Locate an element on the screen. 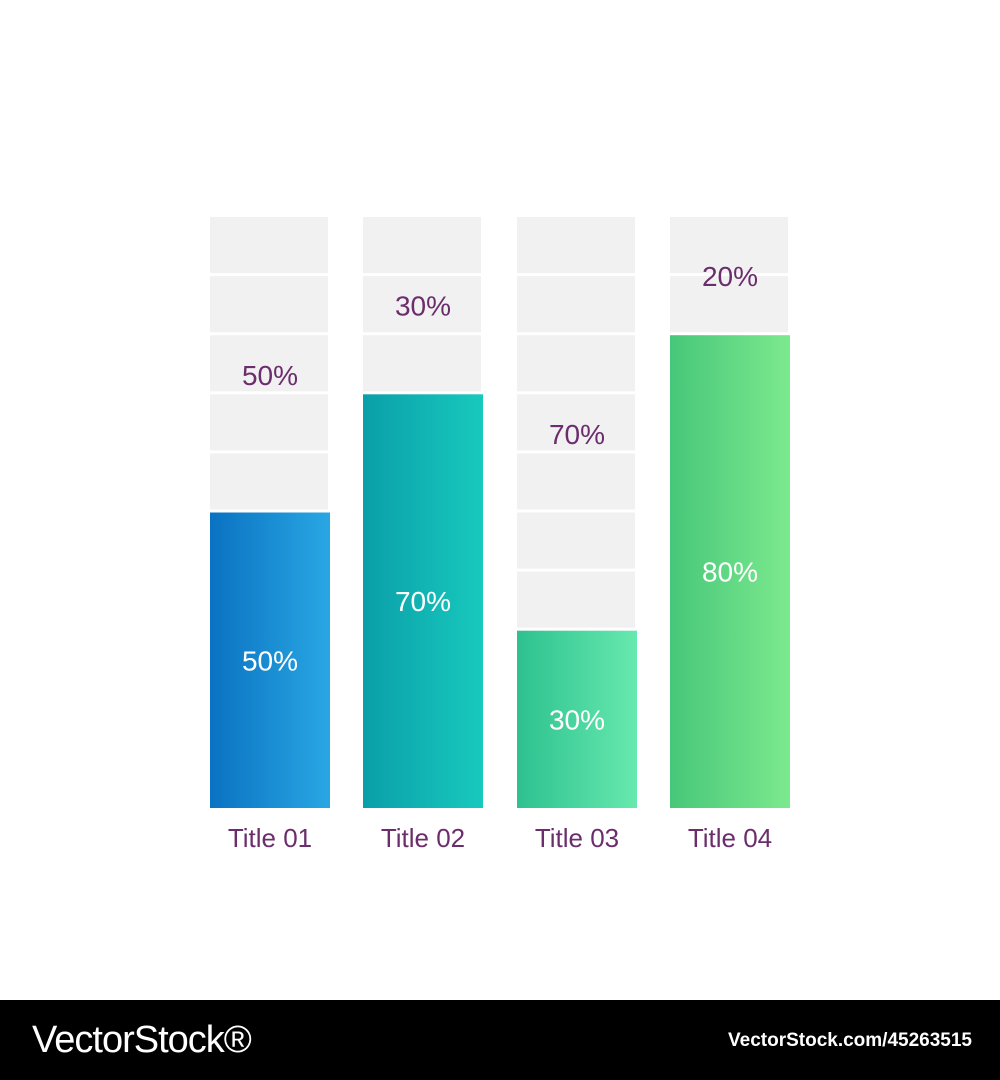  category-label: Title 03 is located at coordinates (577, 838).